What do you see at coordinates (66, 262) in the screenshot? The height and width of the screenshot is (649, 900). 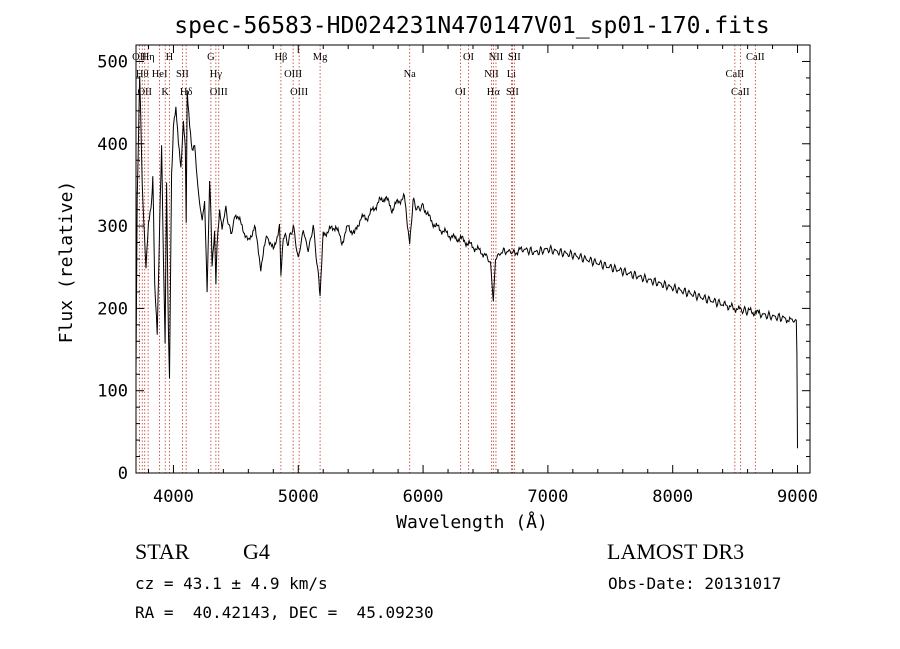 I see `y-axis-label: Flux (relative)` at bounding box center [66, 262].